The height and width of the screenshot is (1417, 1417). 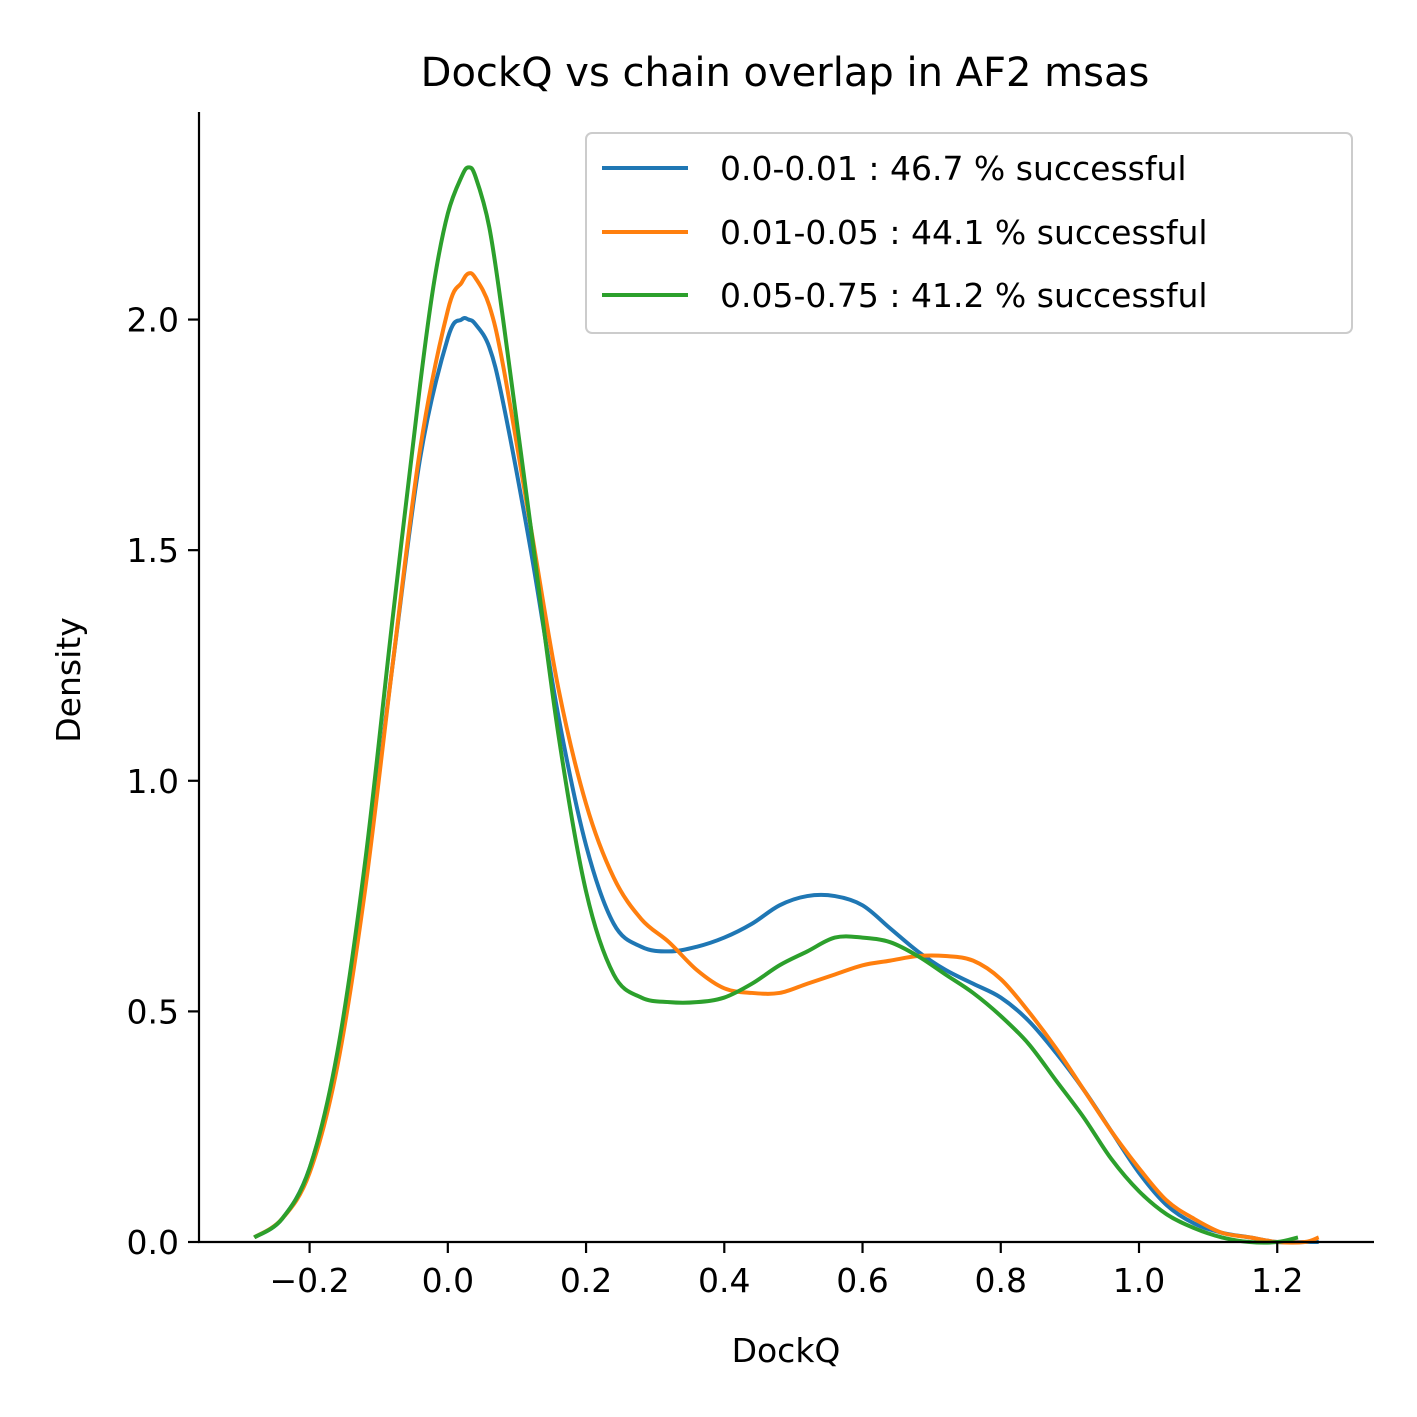 I want to click on y-tick-label: 1.0, so click(x=153, y=781).